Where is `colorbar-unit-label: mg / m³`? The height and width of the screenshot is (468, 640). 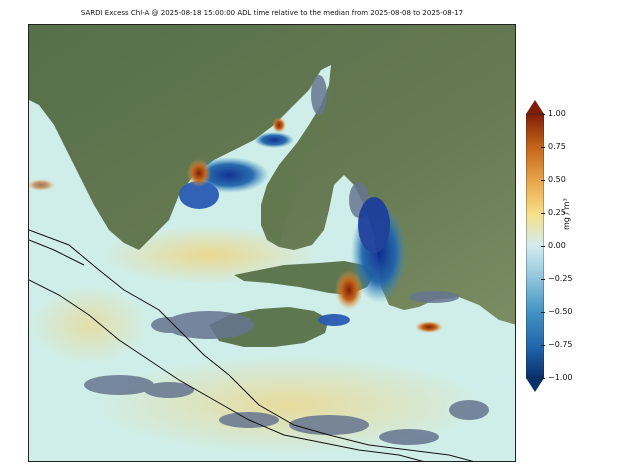
colorbar-unit-label: mg / m³ is located at coordinates (566, 214).